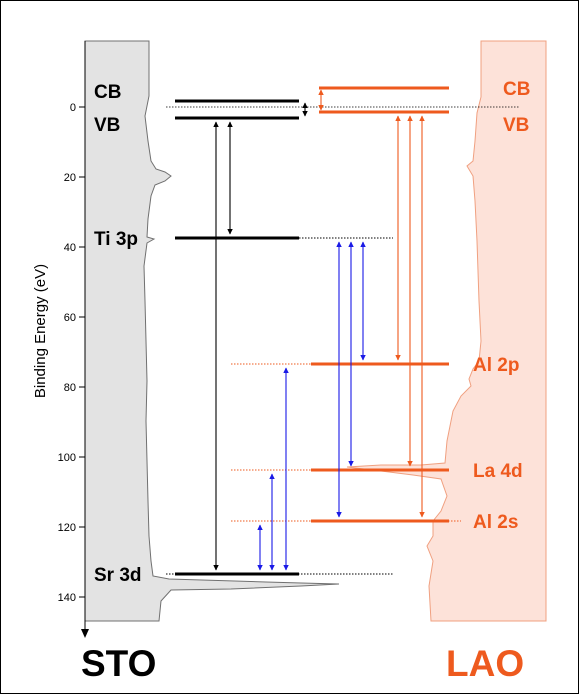 The height and width of the screenshot is (695, 579). Describe the element at coordinates (495, 522) in the screenshot. I see `lao-level-label-al2s: Al 2s` at that location.